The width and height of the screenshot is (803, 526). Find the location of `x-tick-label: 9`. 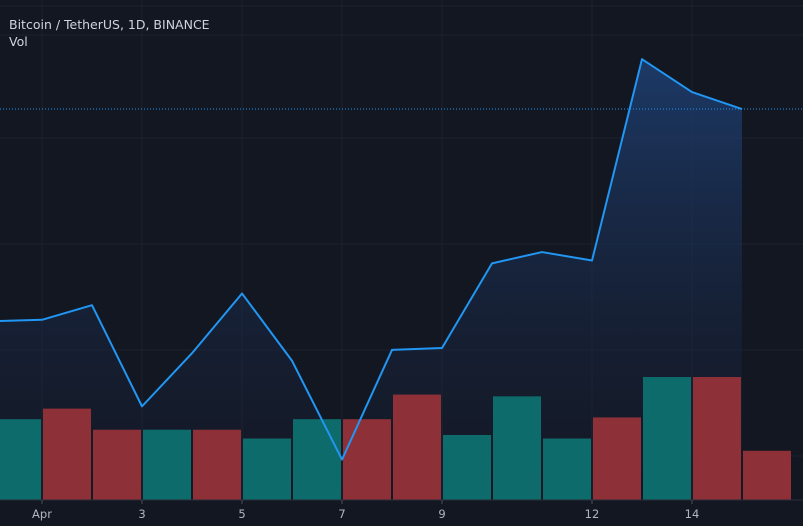

x-tick-label: 9 is located at coordinates (441, 514).